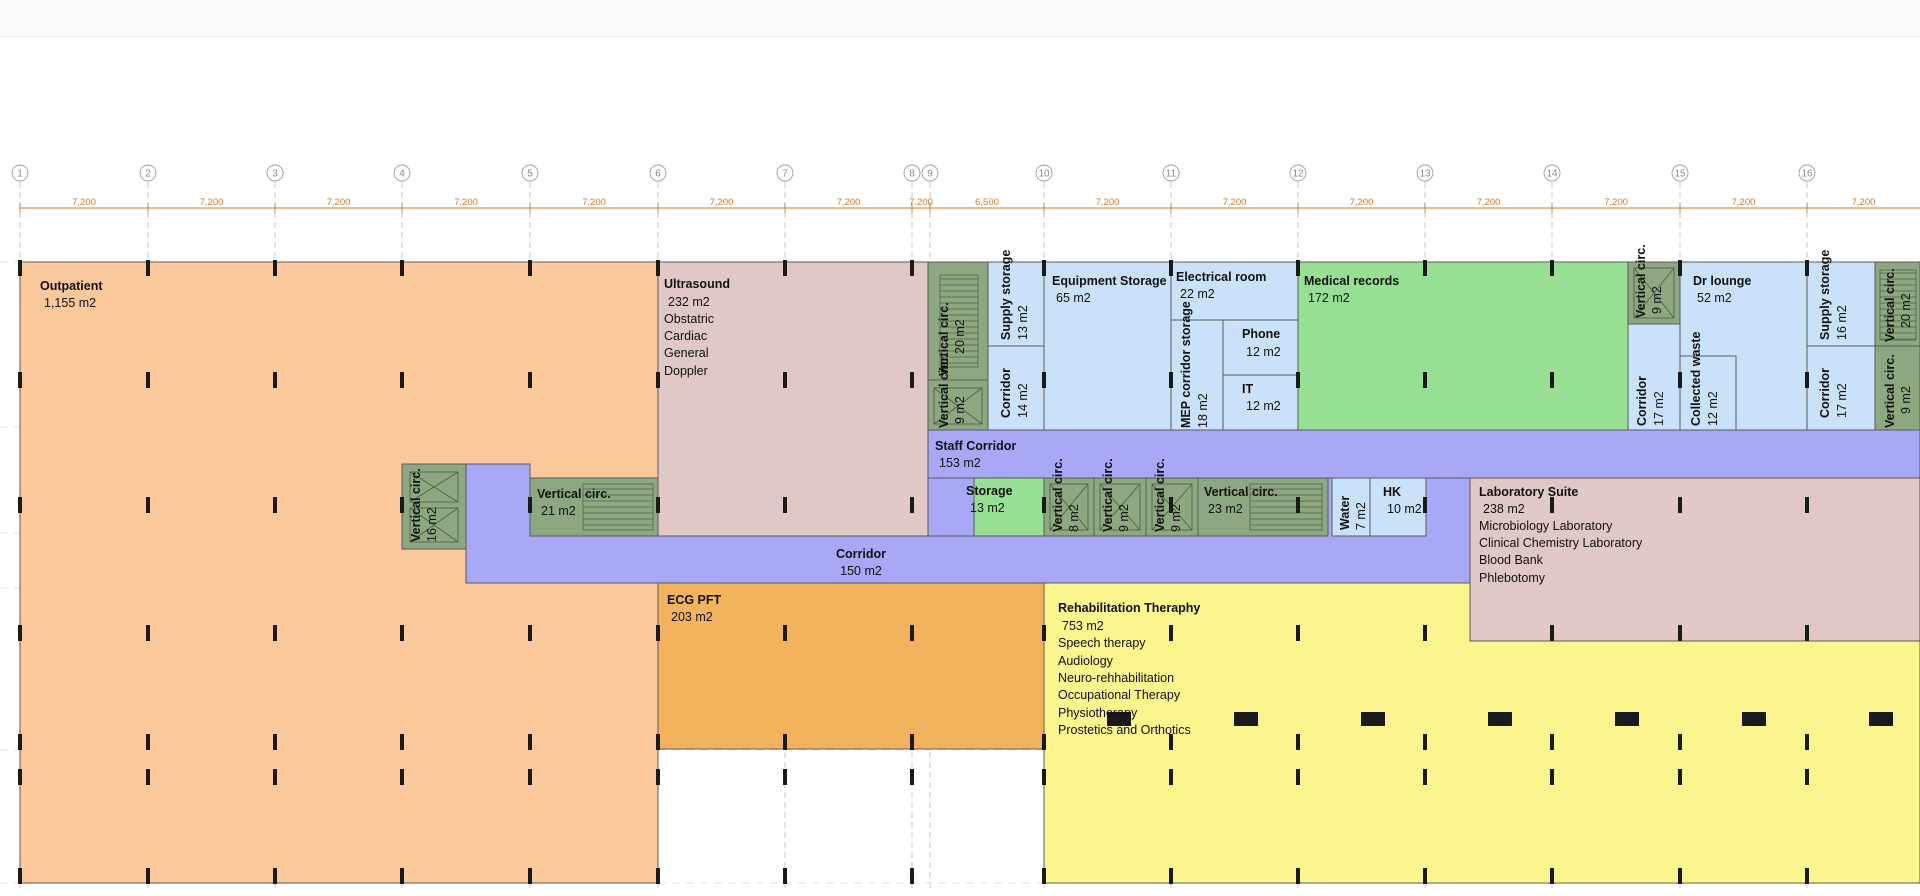  What do you see at coordinates (1659, 408) in the screenshot?
I see `label-corridor-b-area: 17 m2` at bounding box center [1659, 408].